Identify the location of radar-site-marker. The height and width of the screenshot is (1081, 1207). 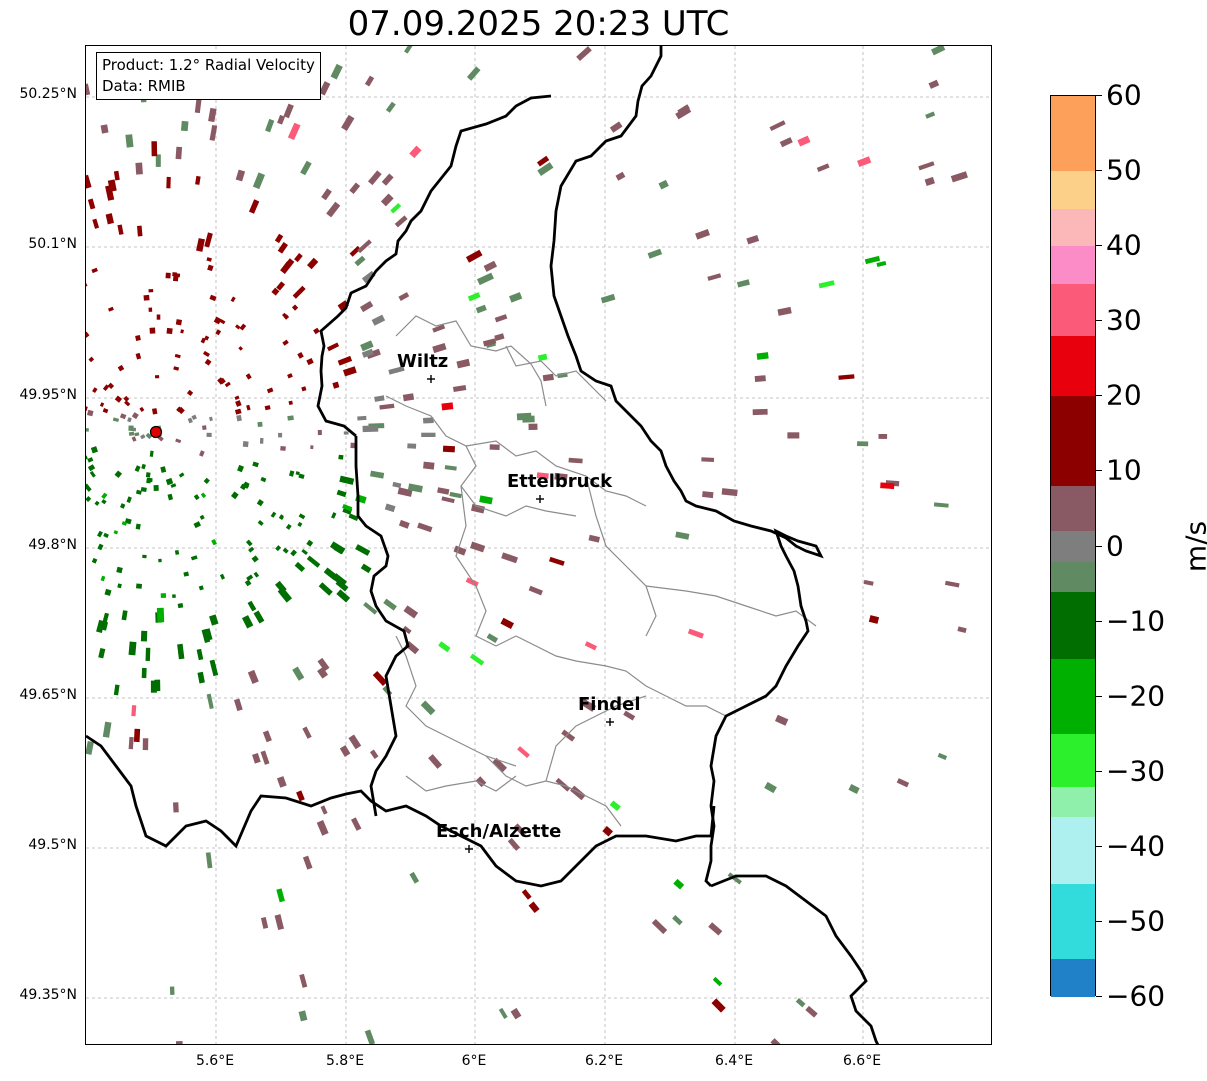
(156, 432).